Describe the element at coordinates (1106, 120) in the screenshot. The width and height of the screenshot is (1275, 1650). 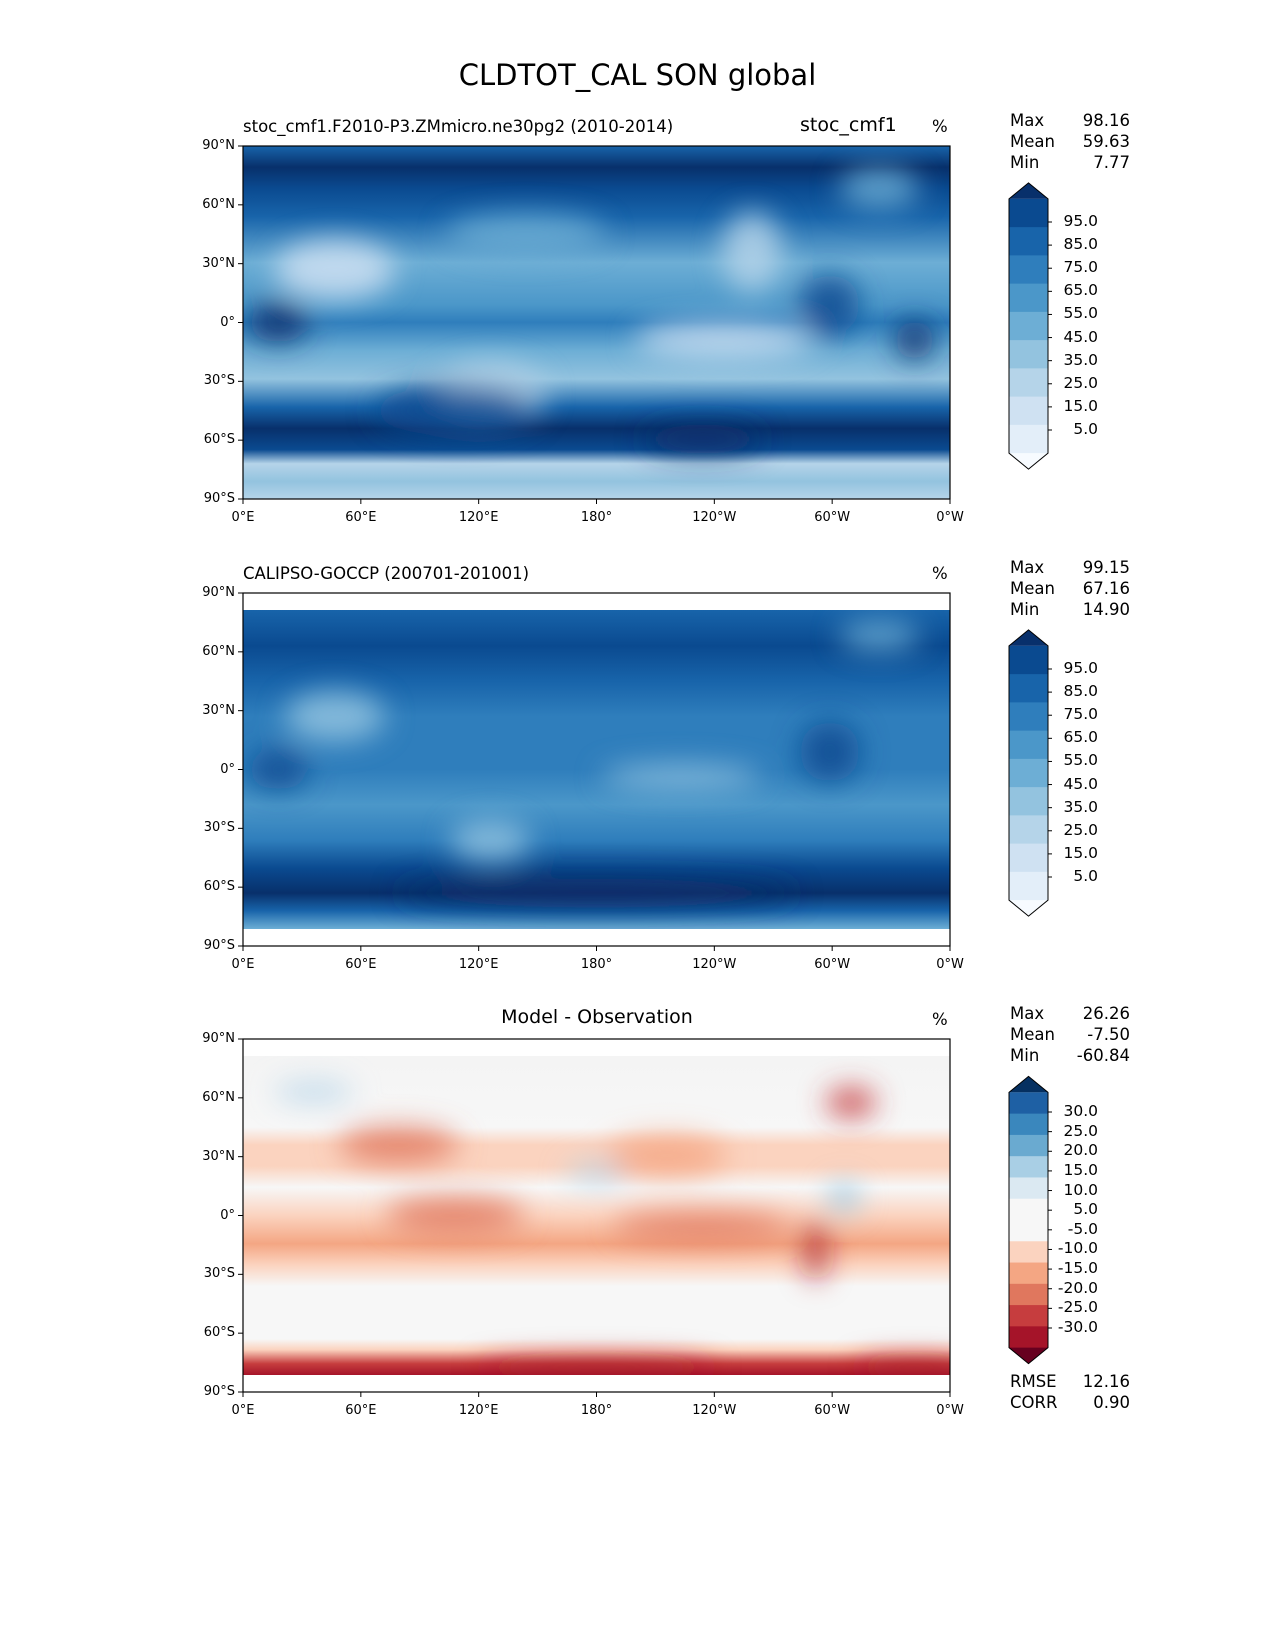
I see `stat-value: 98.16` at that location.